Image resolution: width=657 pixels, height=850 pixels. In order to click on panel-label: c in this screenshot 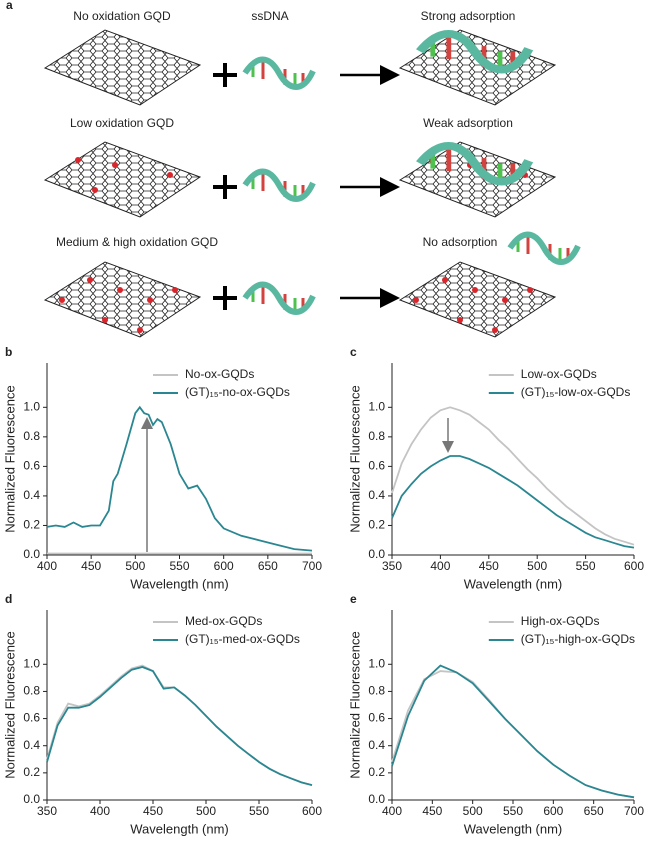, I will do `click(353, 352)`.